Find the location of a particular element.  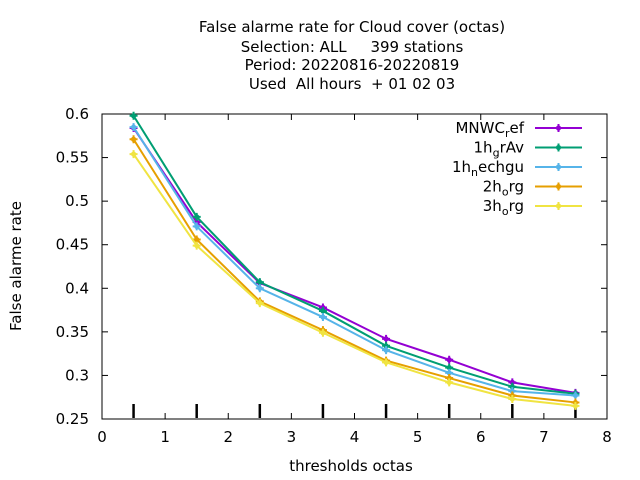

x-tick-label: 7 is located at coordinates (544, 437).